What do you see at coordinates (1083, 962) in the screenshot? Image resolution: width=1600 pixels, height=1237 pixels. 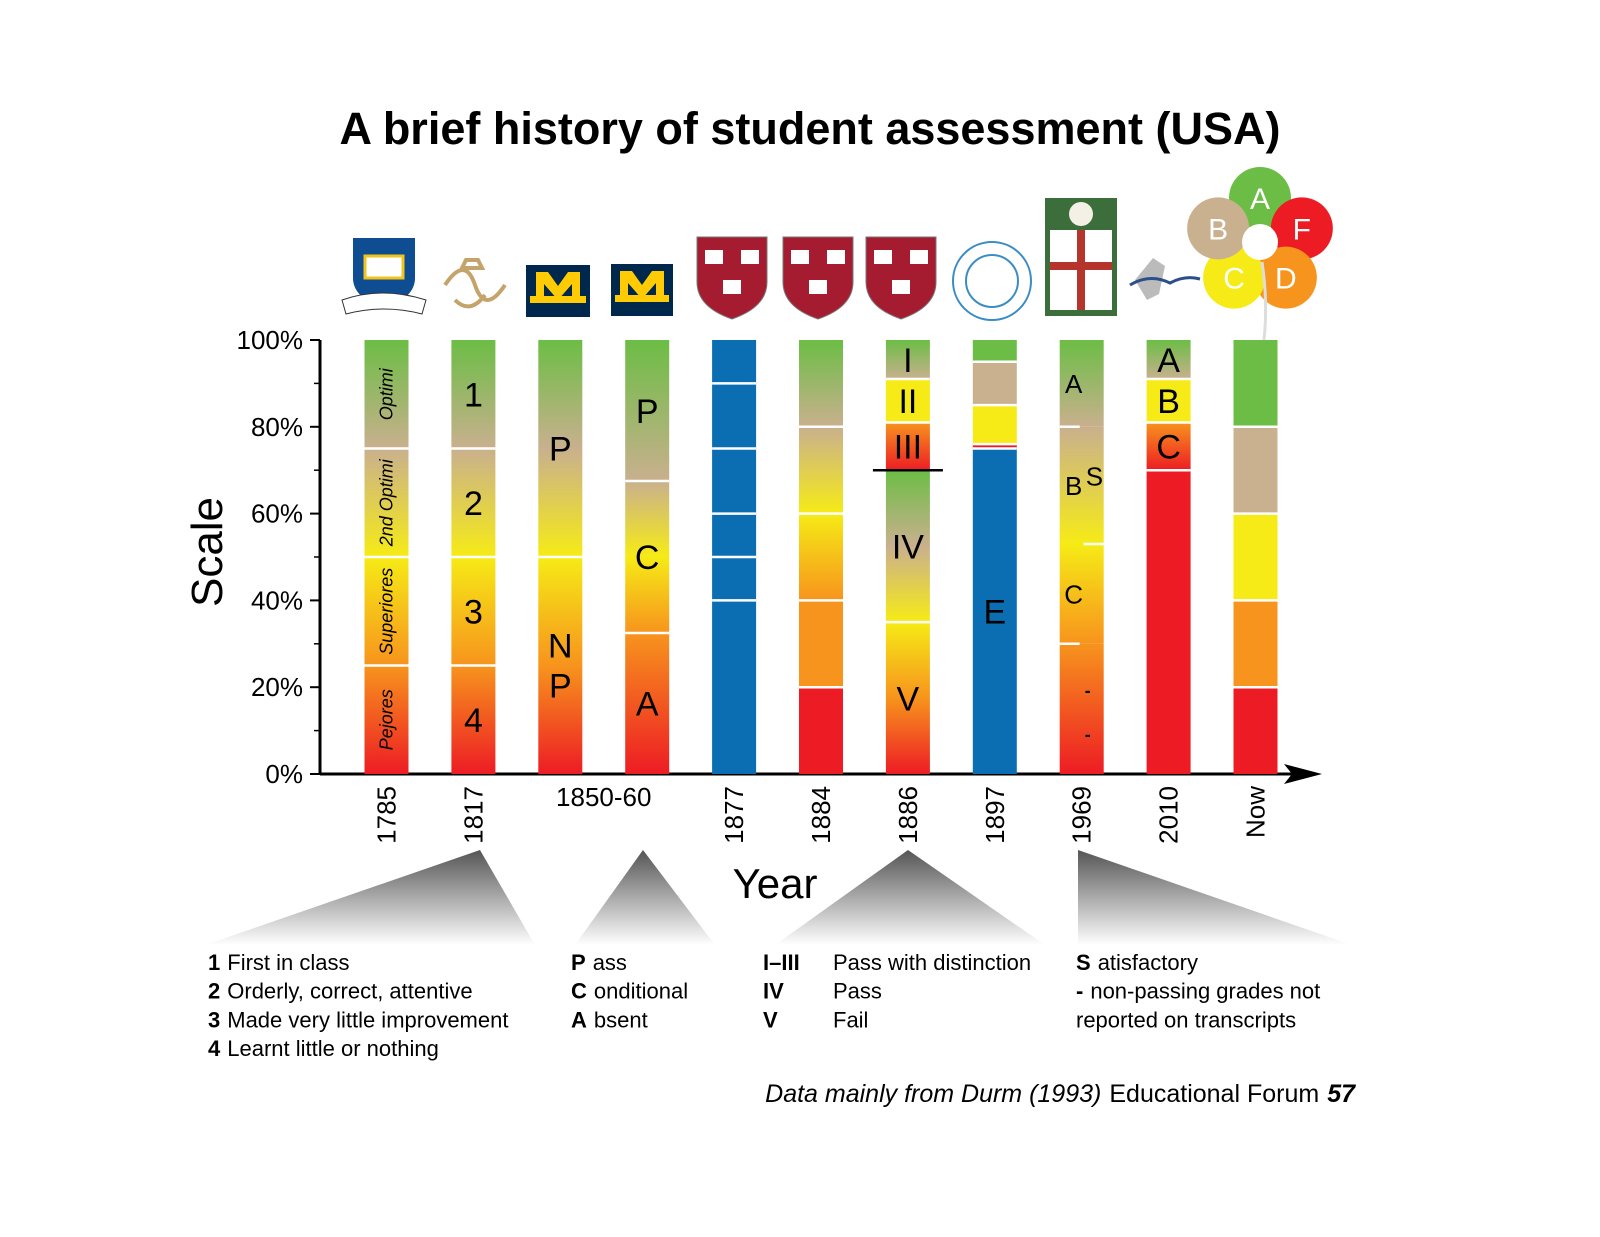 I see `note-key: S` at bounding box center [1083, 962].